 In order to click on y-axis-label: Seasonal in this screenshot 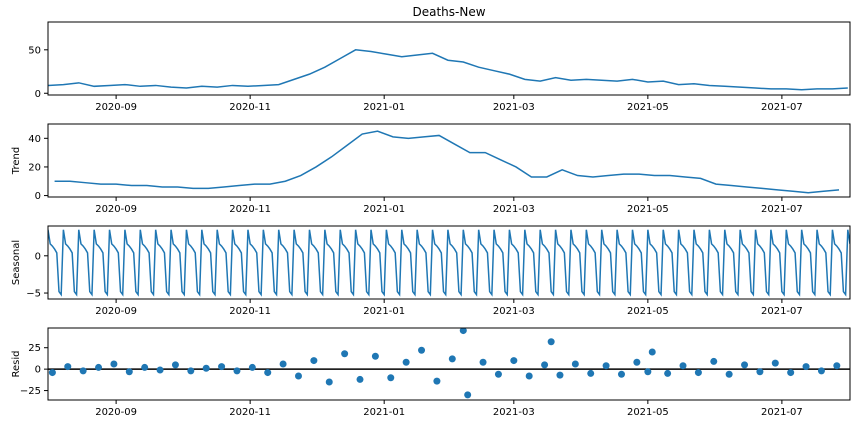, I will do `click(16, 262)`.